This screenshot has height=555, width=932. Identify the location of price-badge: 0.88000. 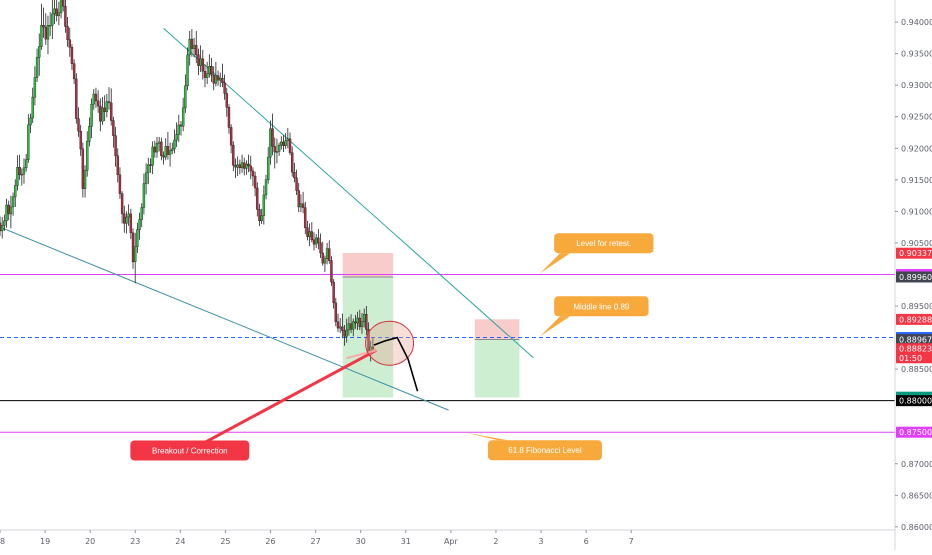
(914, 401).